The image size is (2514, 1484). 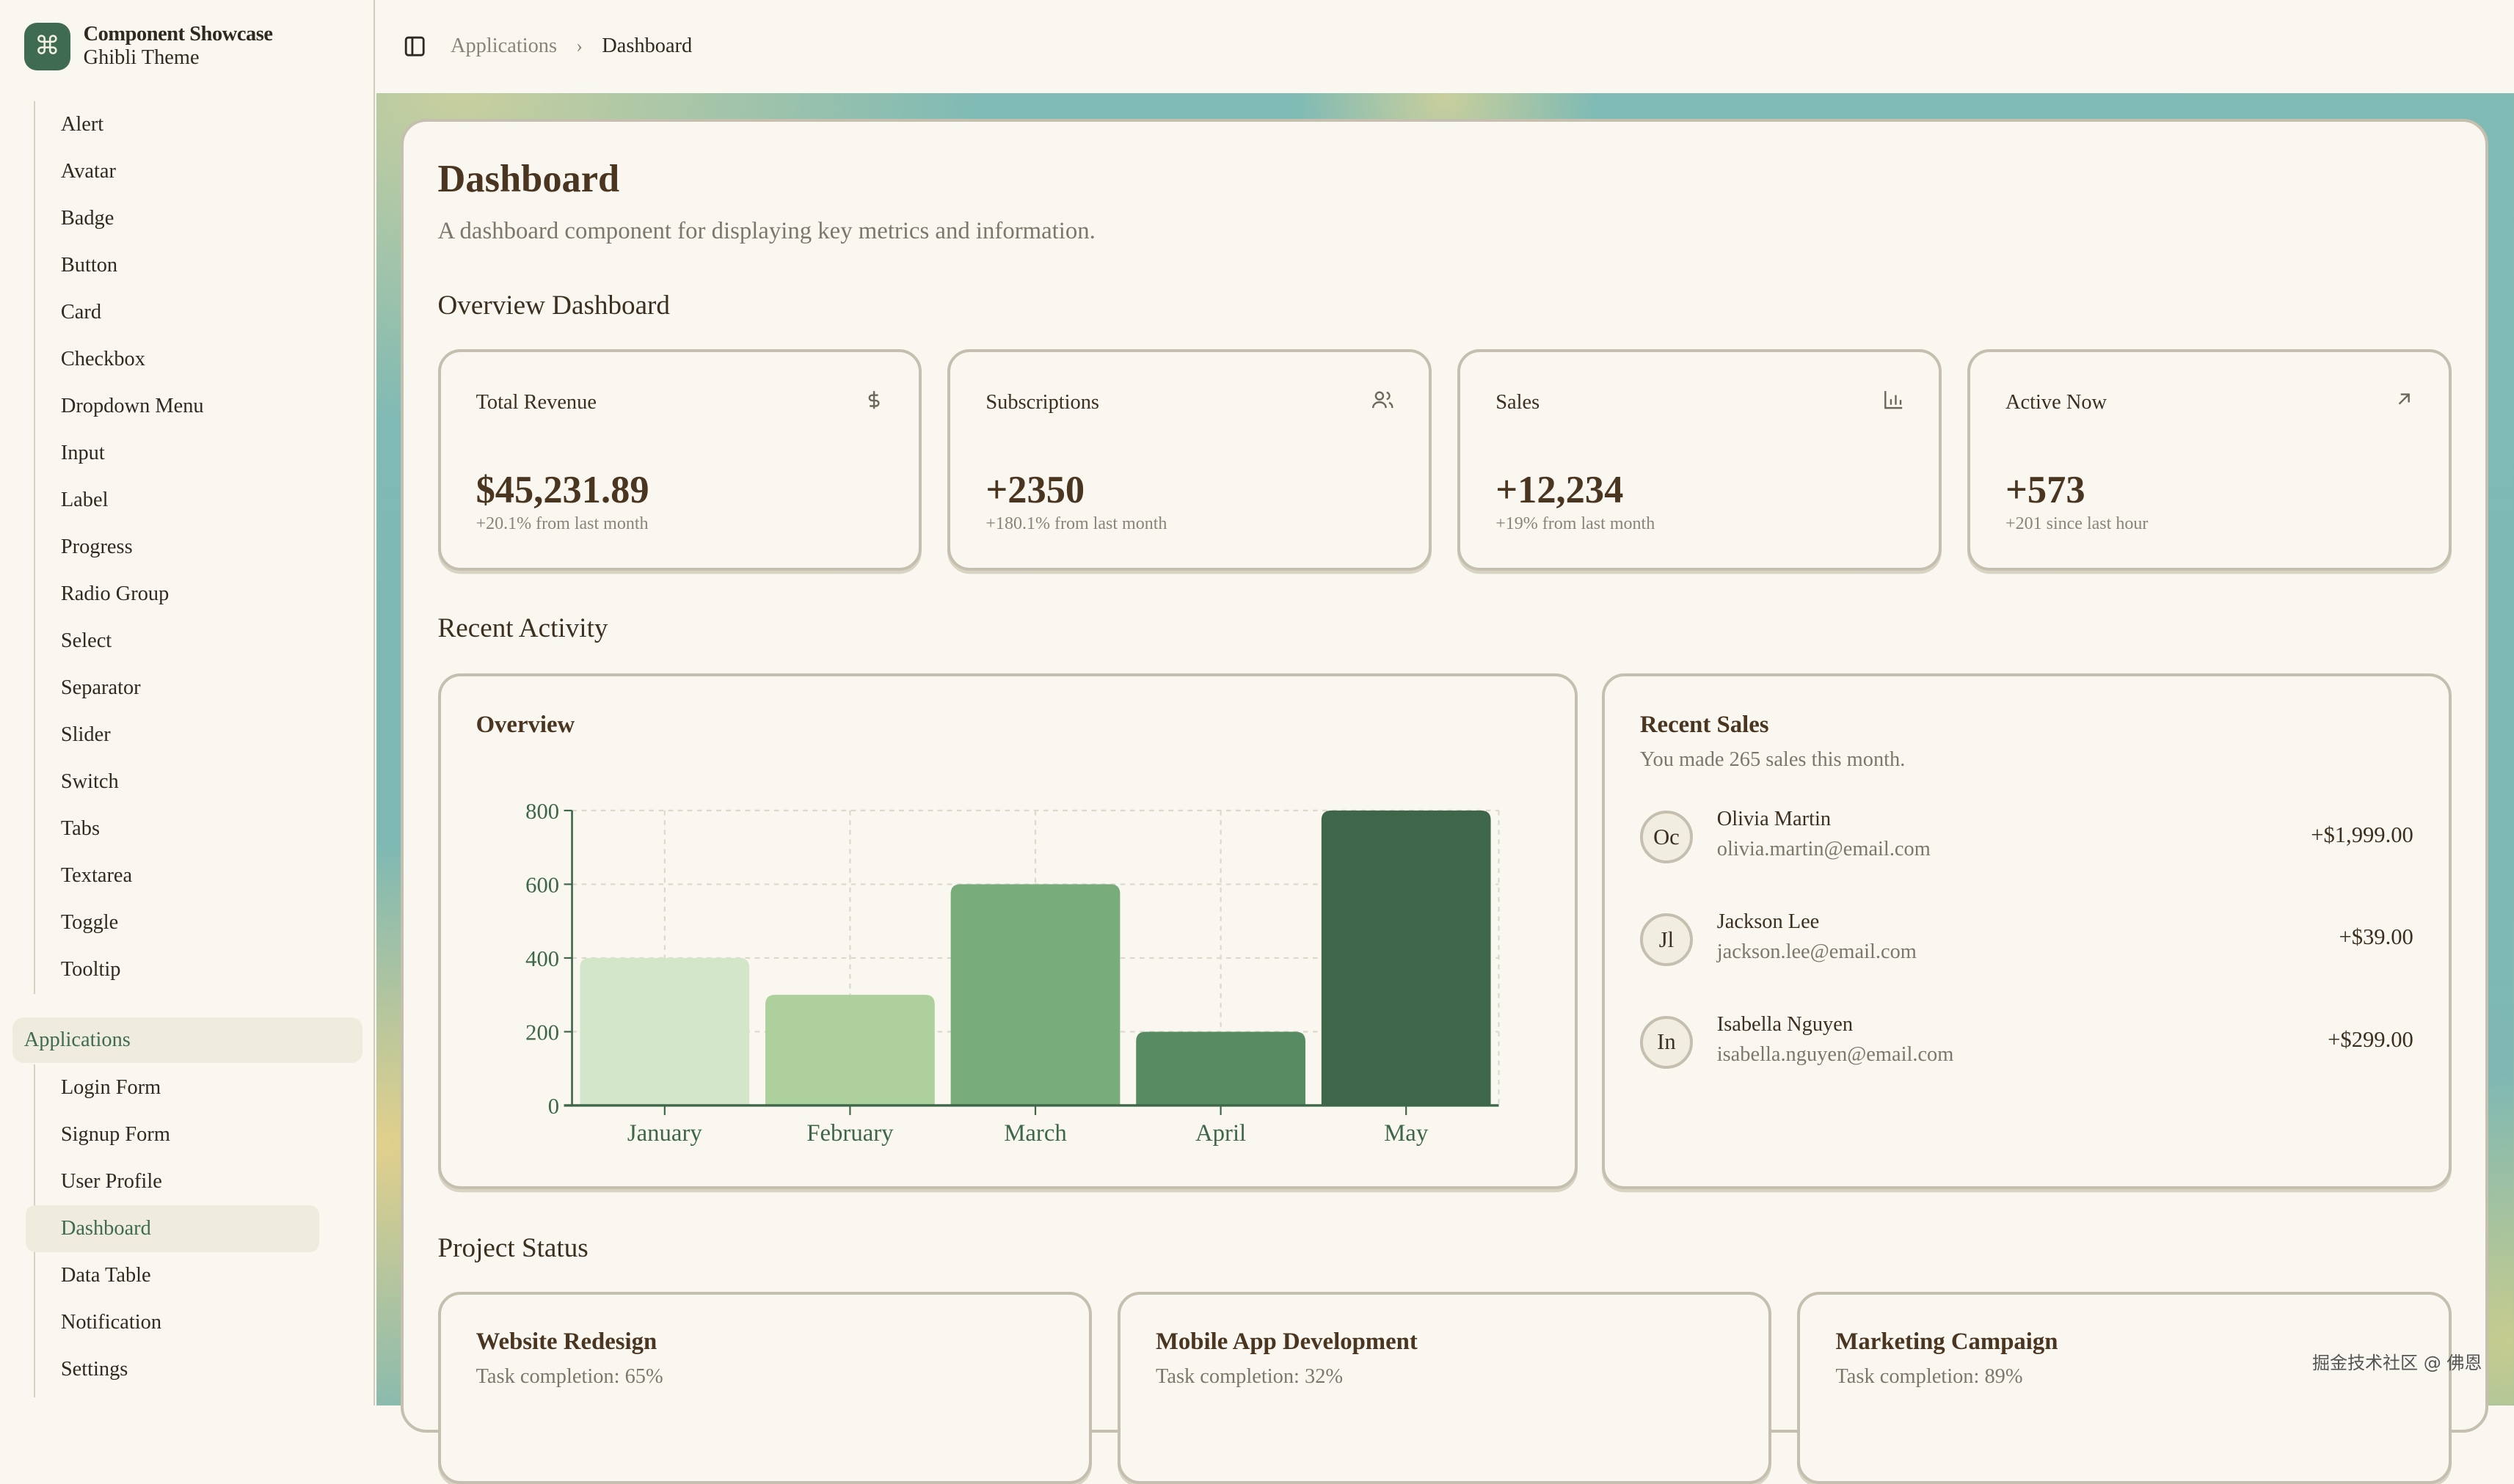 What do you see at coordinates (1076, 523) in the screenshot?
I see `stat-change: +180.1% from last month` at bounding box center [1076, 523].